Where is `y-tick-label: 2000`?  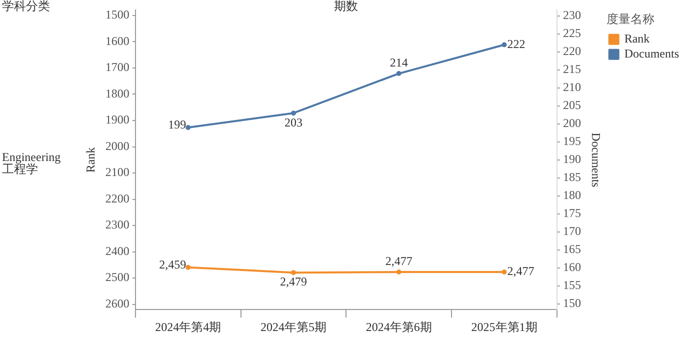 y-tick-label: 2000 is located at coordinates (117, 145).